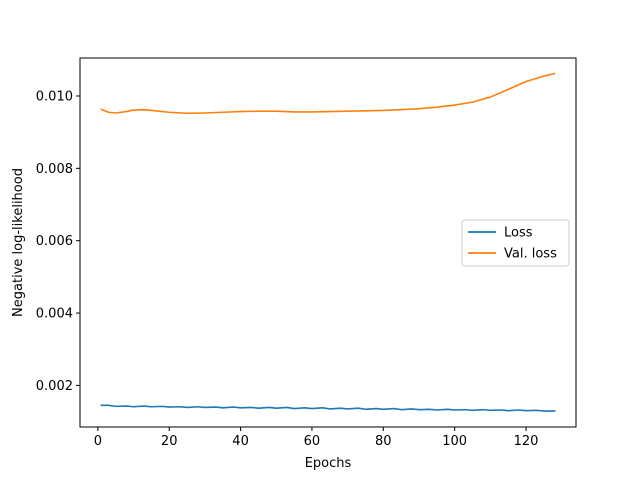 Image resolution: width=640 pixels, height=480 pixels. I want to click on y-axis-label: Negative log-likelihood, so click(18, 242).